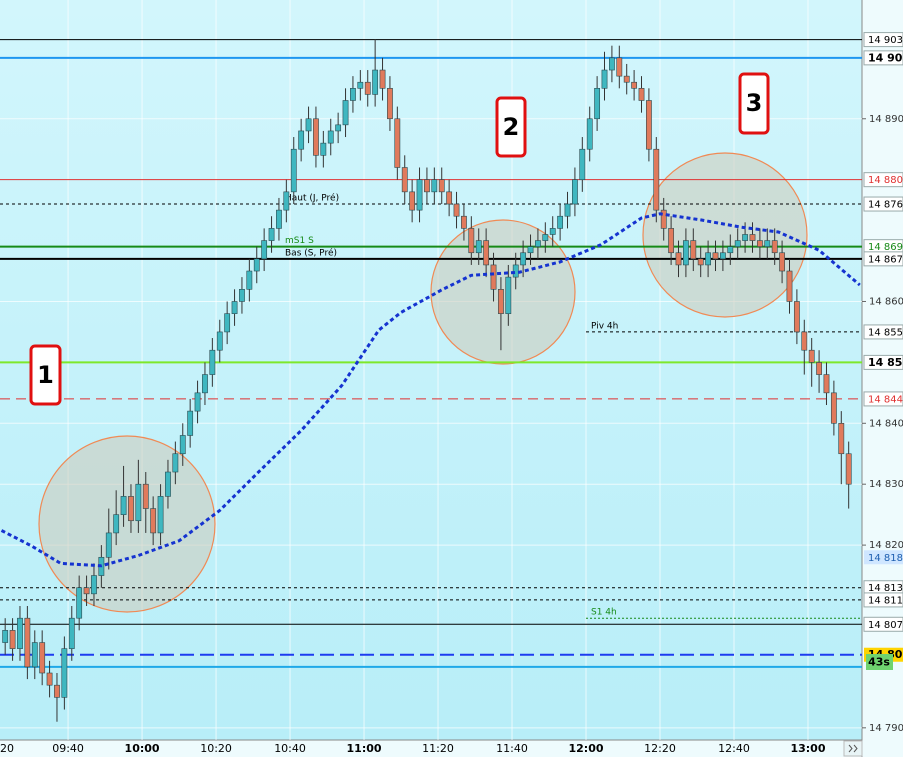 This screenshot has height=757, width=903. Describe the element at coordinates (885, 332) in the screenshot. I see `level-label: 14 855` at that location.